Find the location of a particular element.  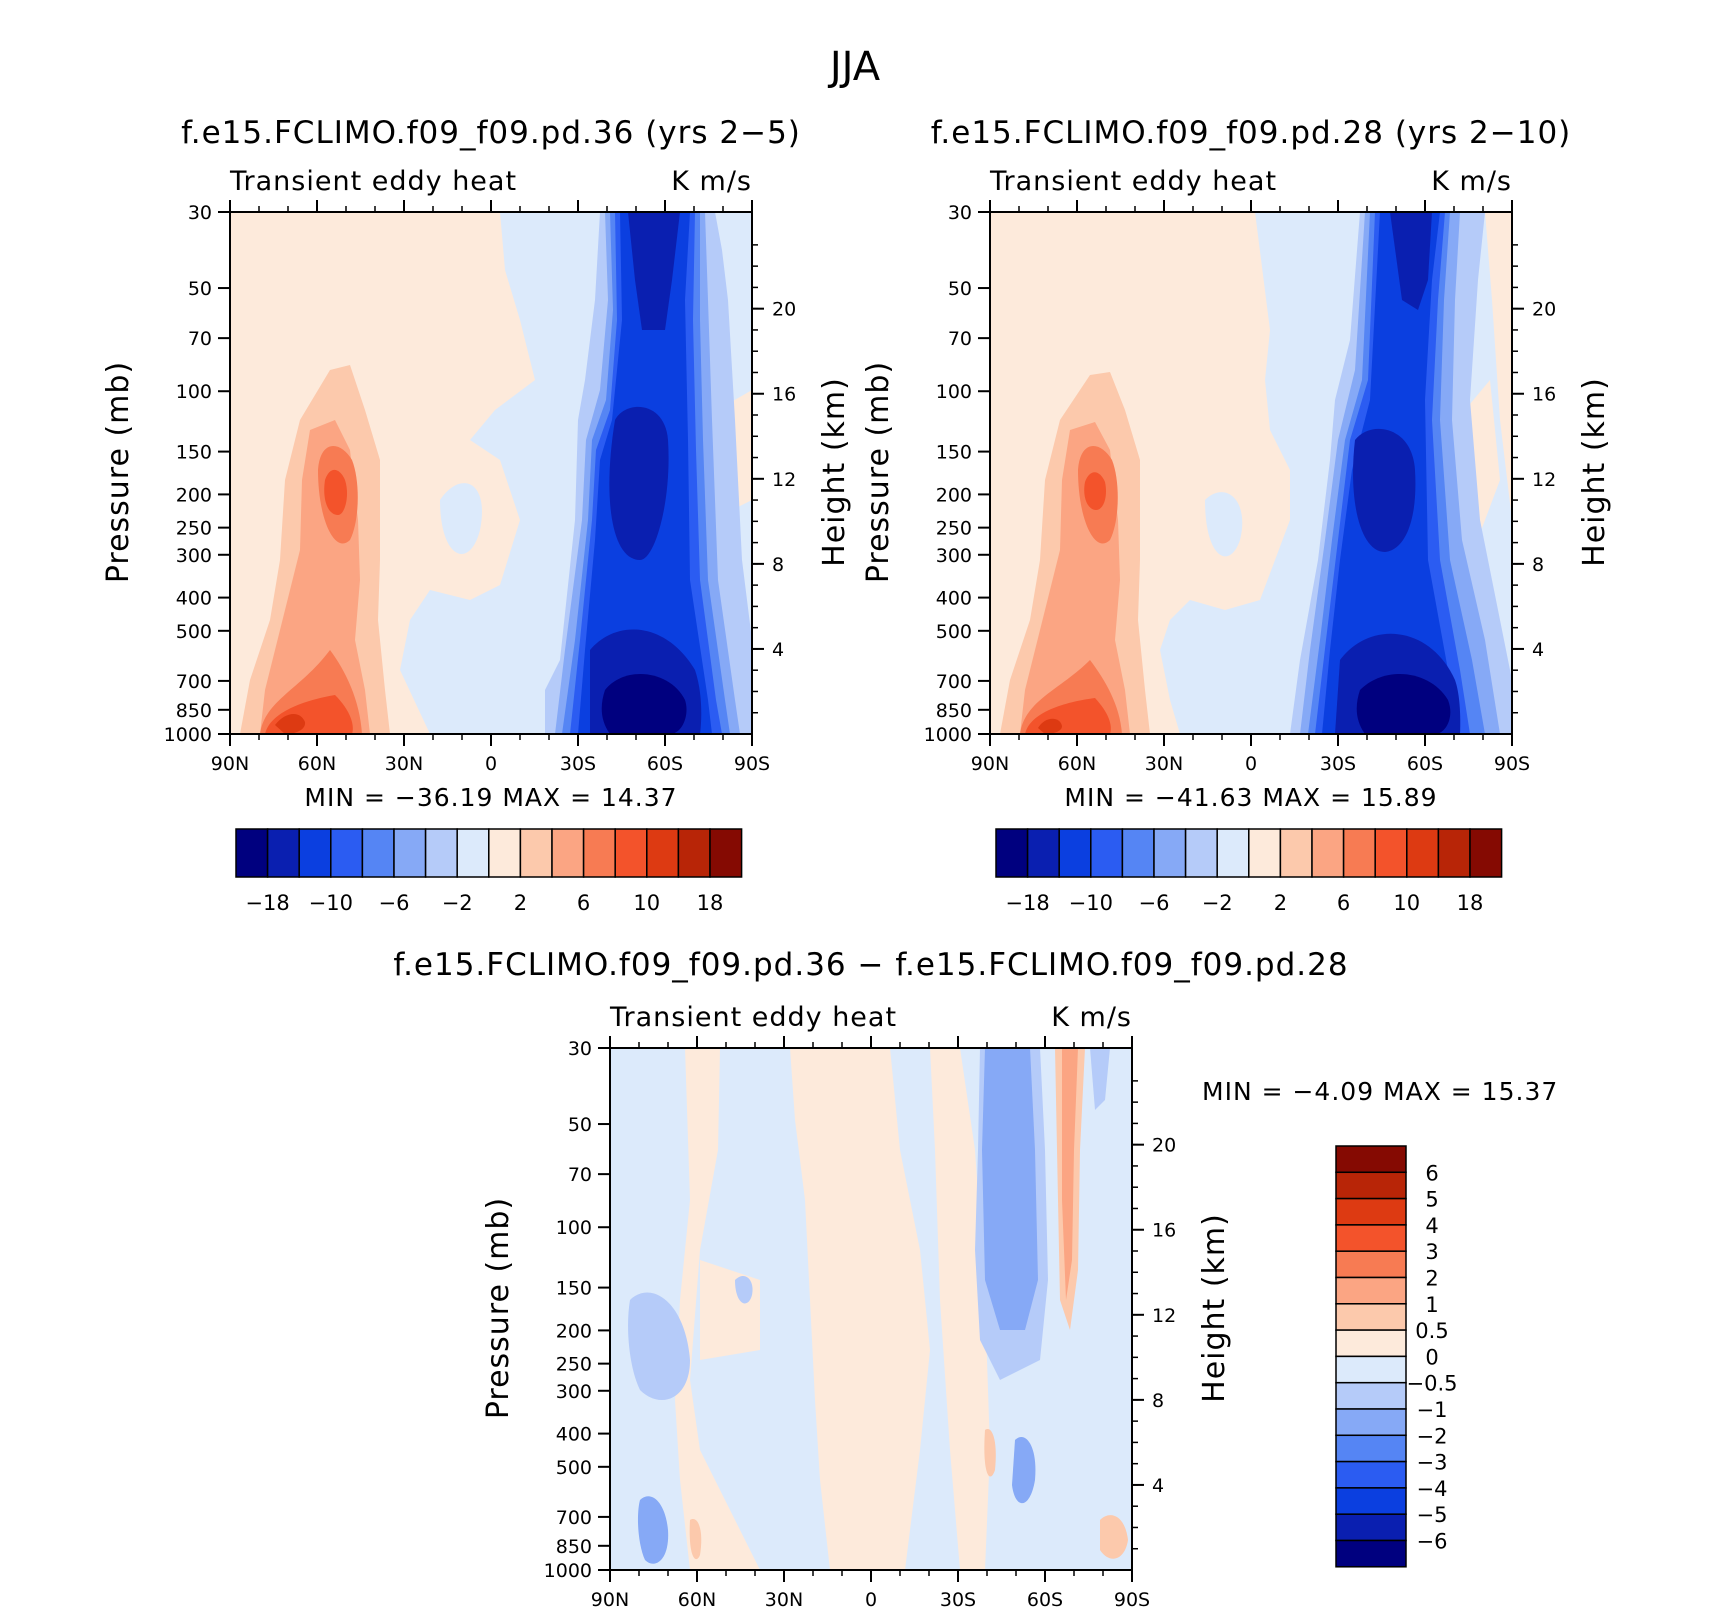

colorbar-label: −5 is located at coordinates (1432, 1515).